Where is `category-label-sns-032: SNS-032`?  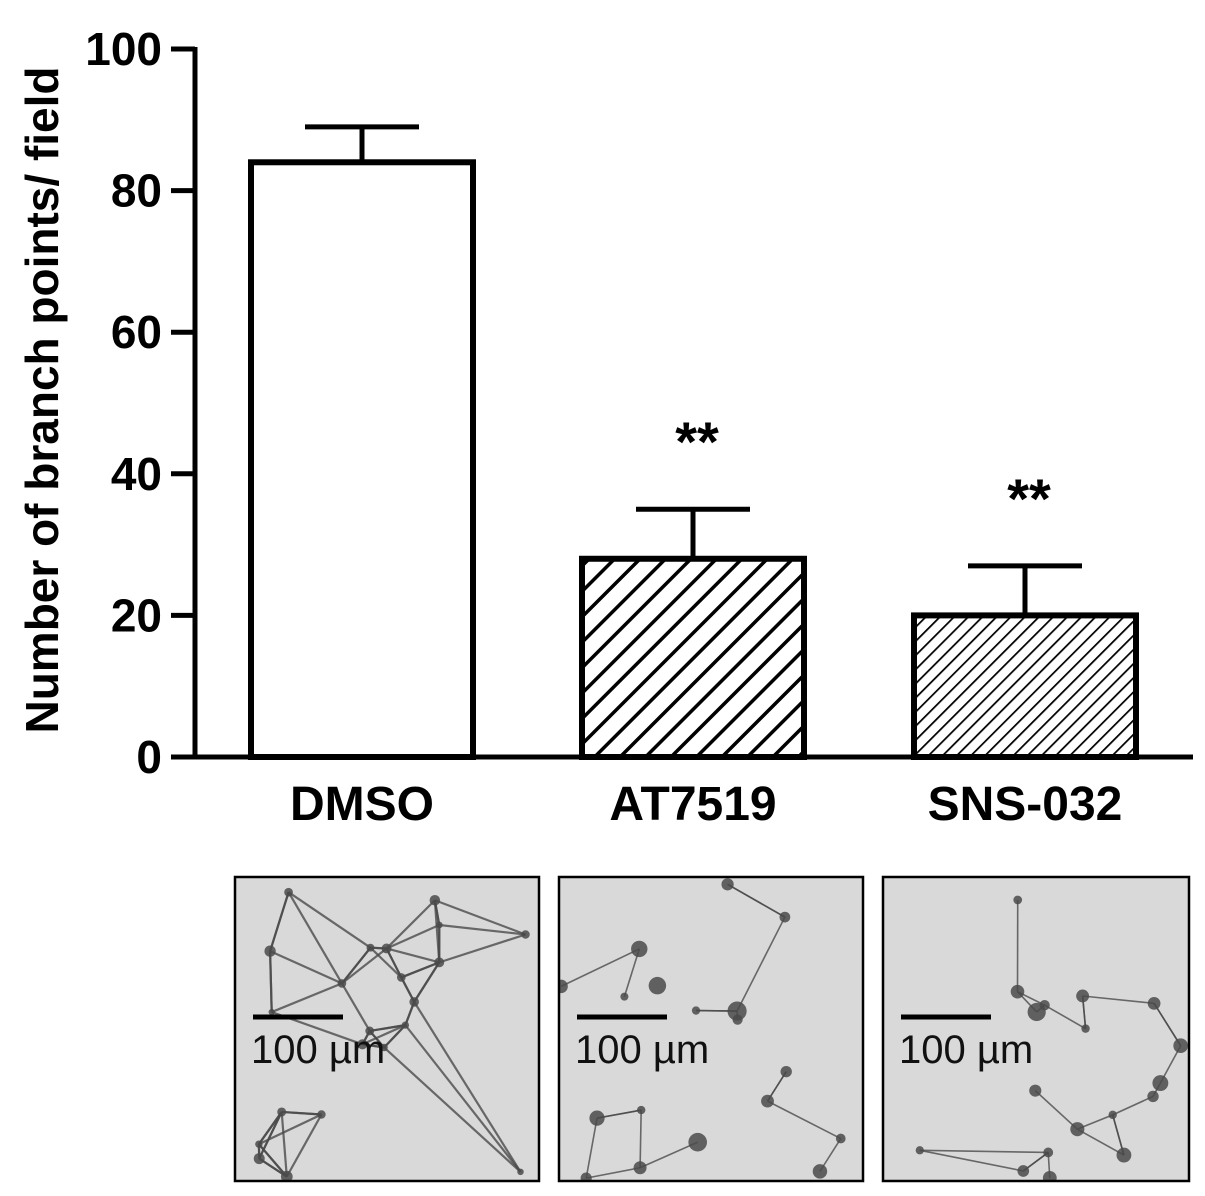 category-label-sns-032: SNS-032 is located at coordinates (1025, 804).